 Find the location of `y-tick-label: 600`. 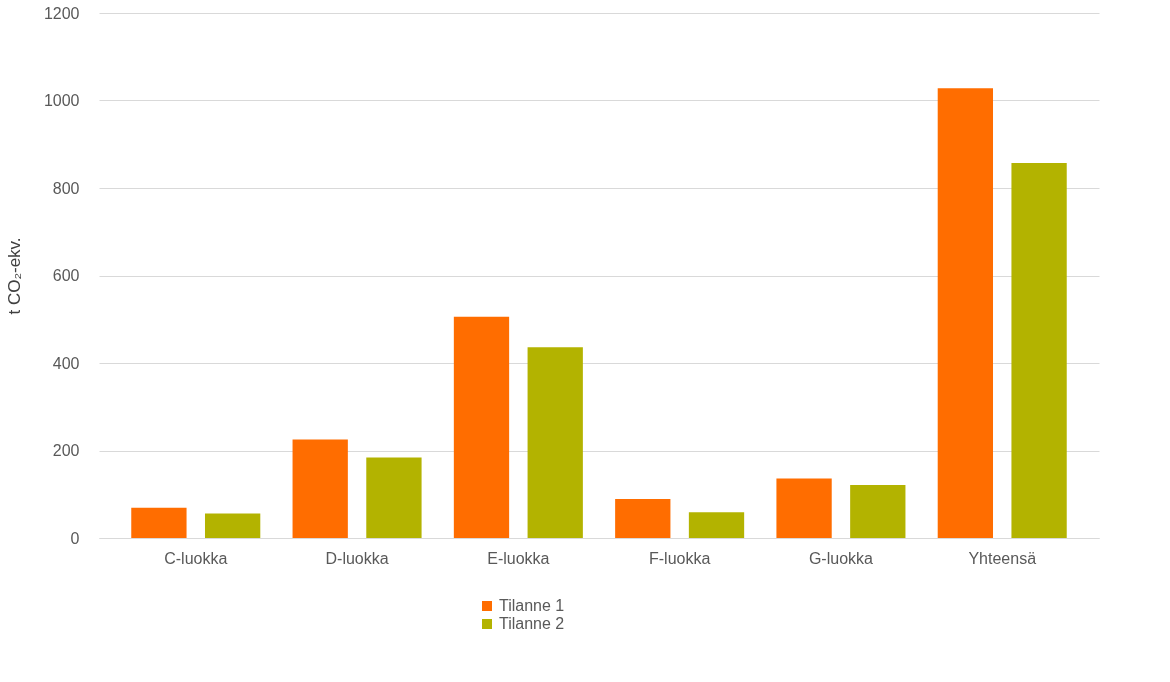

y-tick-label: 600 is located at coordinates (66, 275).